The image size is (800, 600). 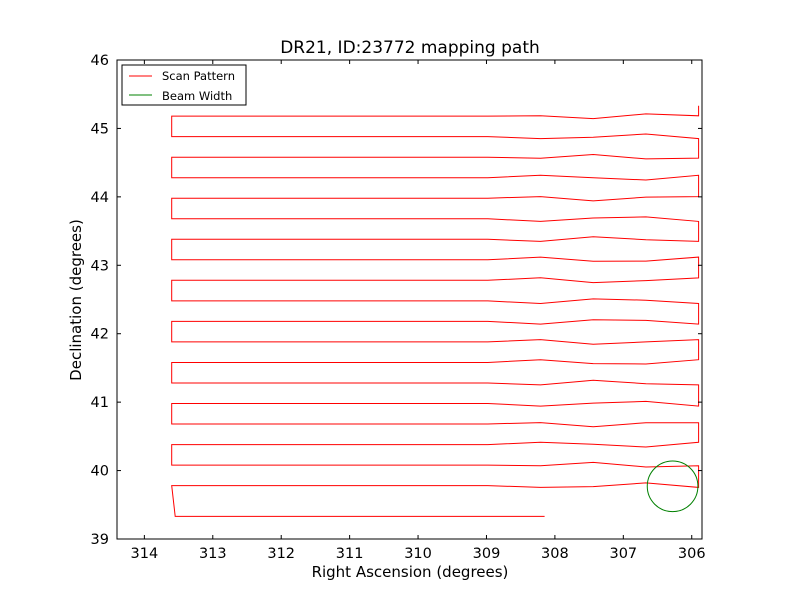 What do you see at coordinates (213, 554) in the screenshot?
I see `x-tick-label: 313` at bounding box center [213, 554].